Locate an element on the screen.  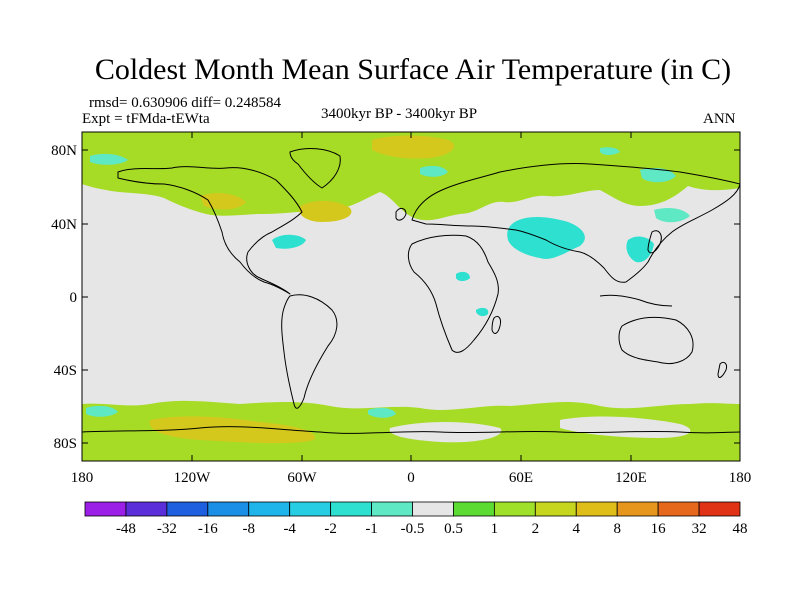
lat-tick-label: 80S is located at coordinates (65, 444).